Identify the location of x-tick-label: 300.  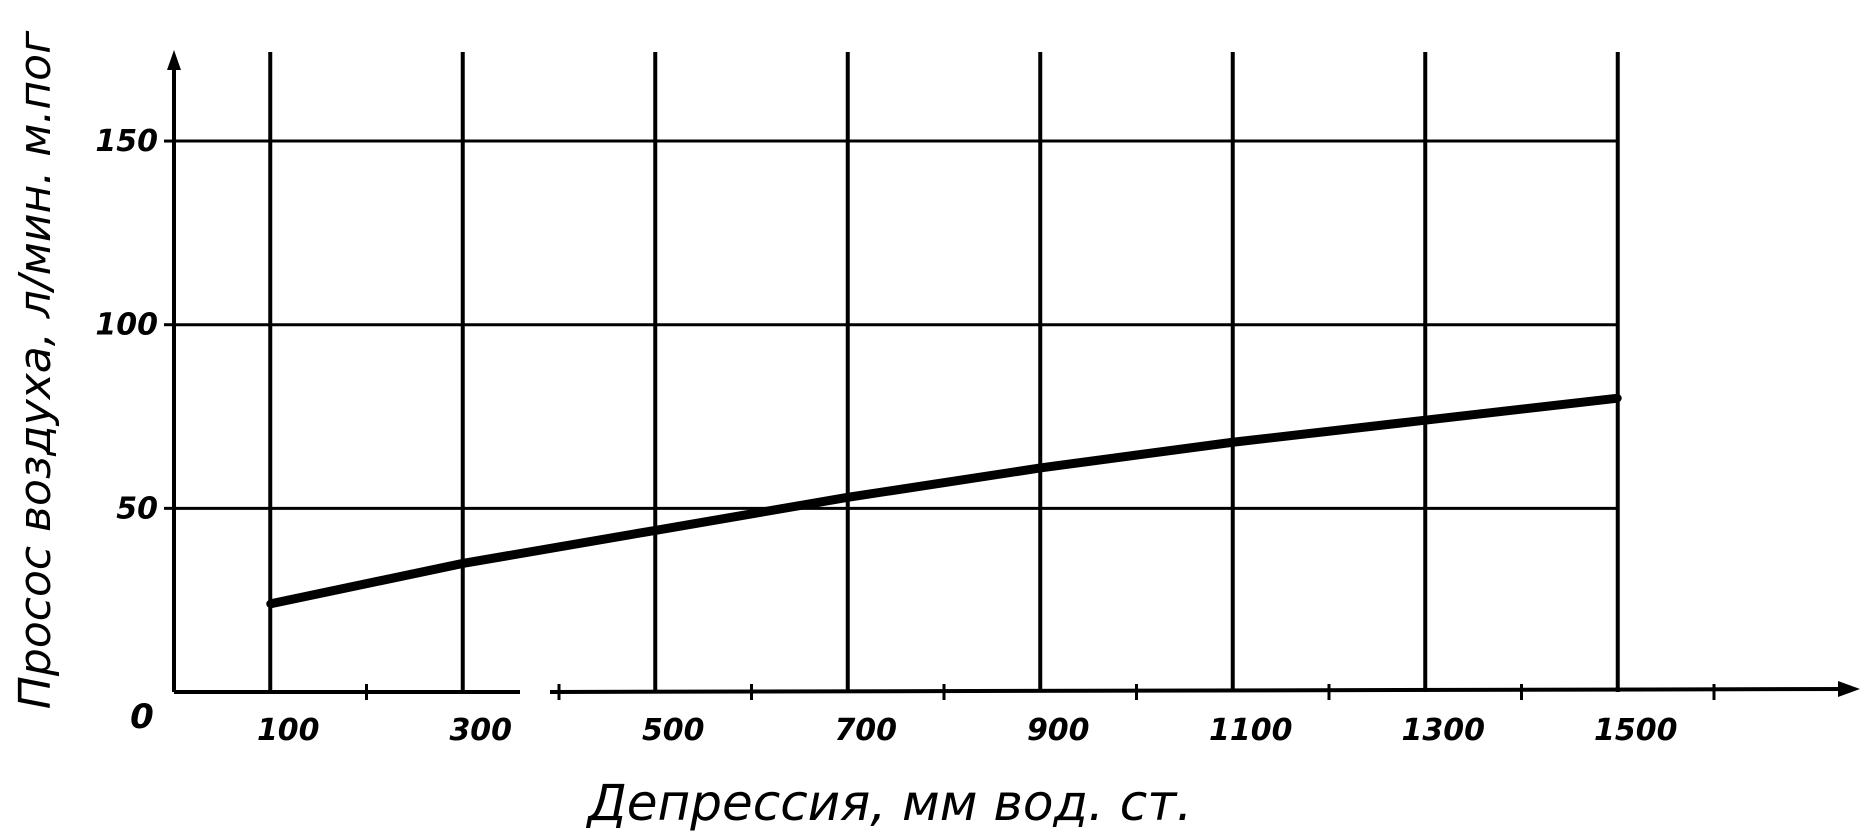
(480, 730).